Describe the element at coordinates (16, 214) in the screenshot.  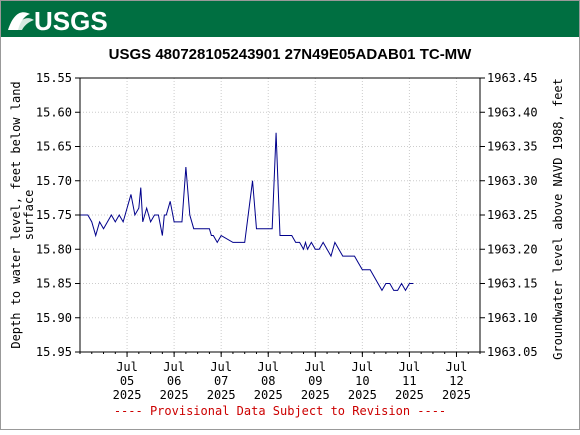
I see `left-axis-label-line1: Depth to water level, feet below land` at that location.